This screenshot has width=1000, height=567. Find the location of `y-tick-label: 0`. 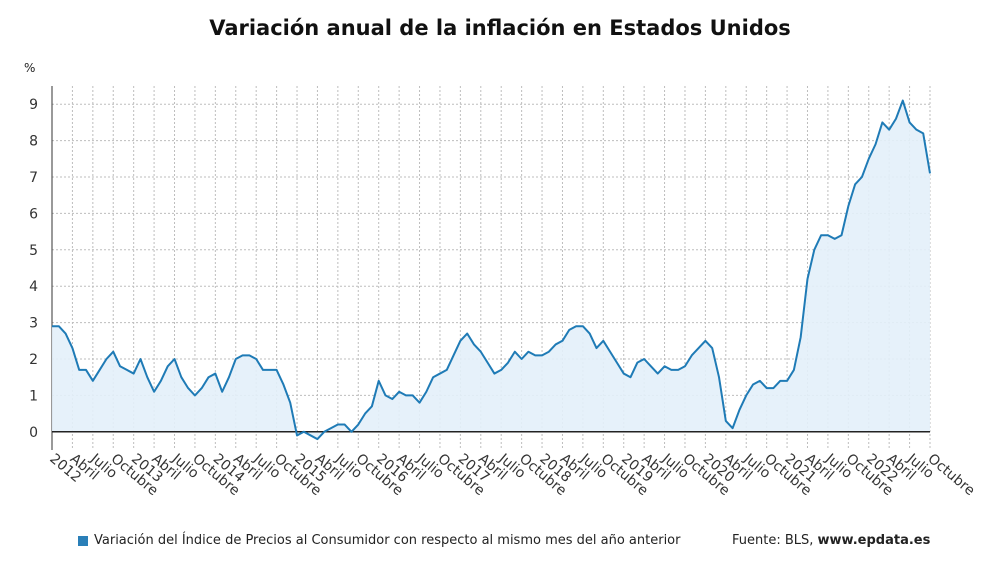

y-tick-label: 0 is located at coordinates (33, 433).